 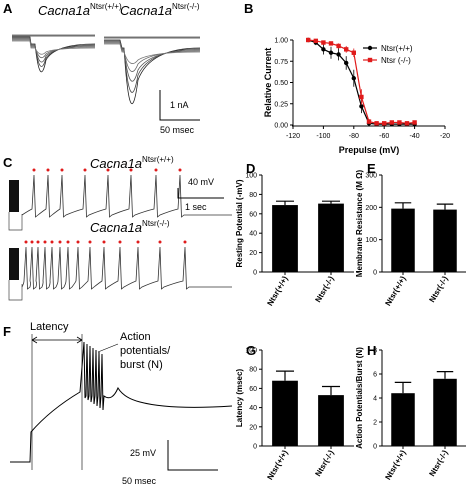 What do you see at coordinates (396, 60) in the screenshot?
I see `panel-b-legend-label-ko: Ntsr (-/-)` at bounding box center [396, 60].